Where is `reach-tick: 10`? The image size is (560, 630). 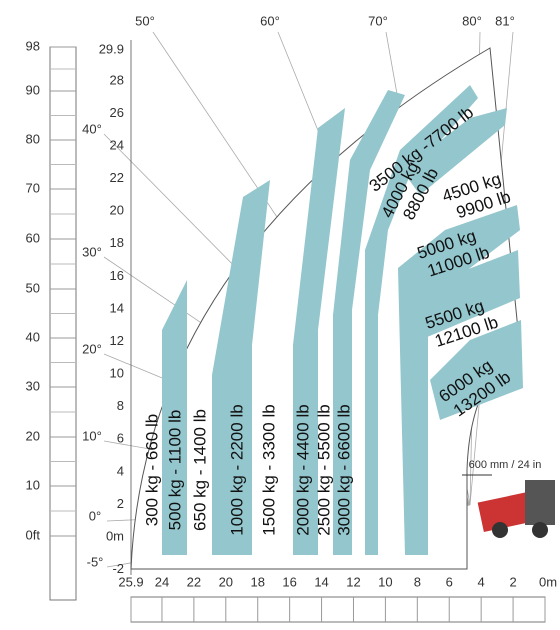
reach-tick: 10 is located at coordinates (385, 581).